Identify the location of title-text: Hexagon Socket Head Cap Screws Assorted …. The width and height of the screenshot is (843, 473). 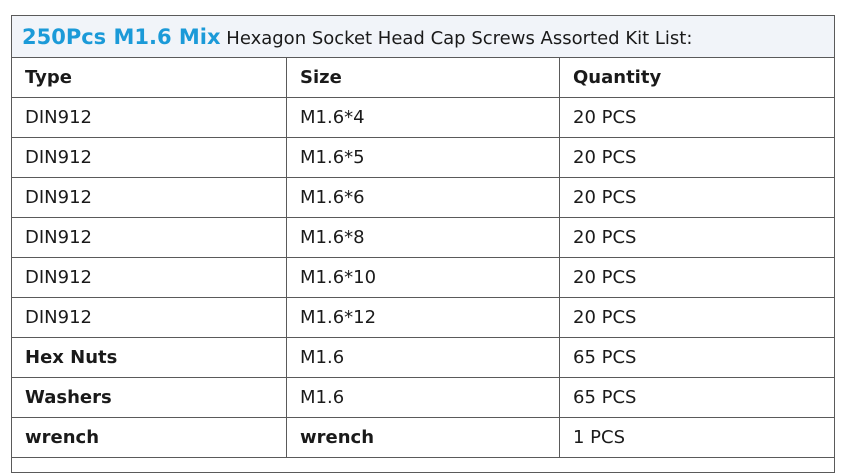
(459, 38).